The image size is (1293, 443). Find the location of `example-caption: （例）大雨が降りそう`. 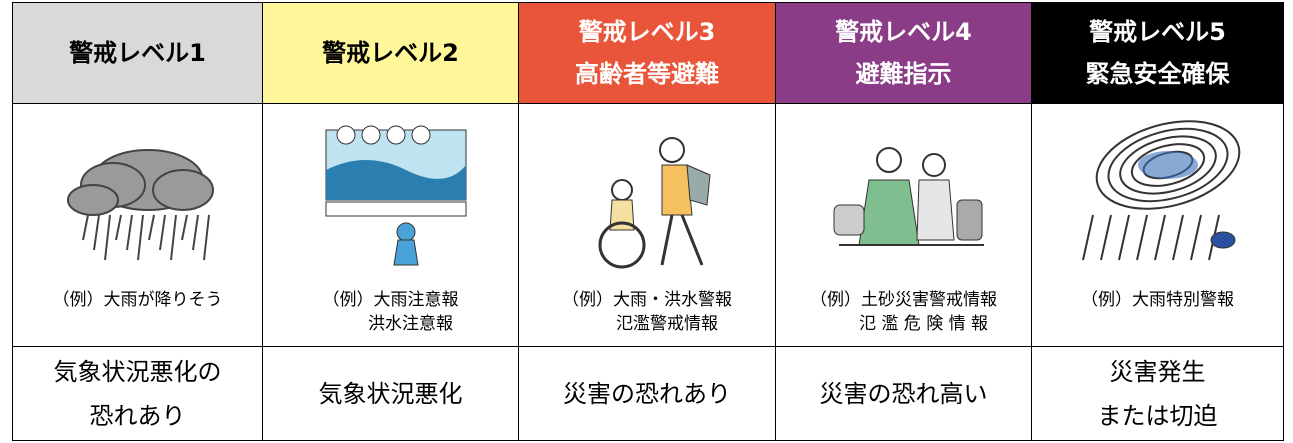

example-caption: （例）大雨が降りそう is located at coordinates (137, 300).